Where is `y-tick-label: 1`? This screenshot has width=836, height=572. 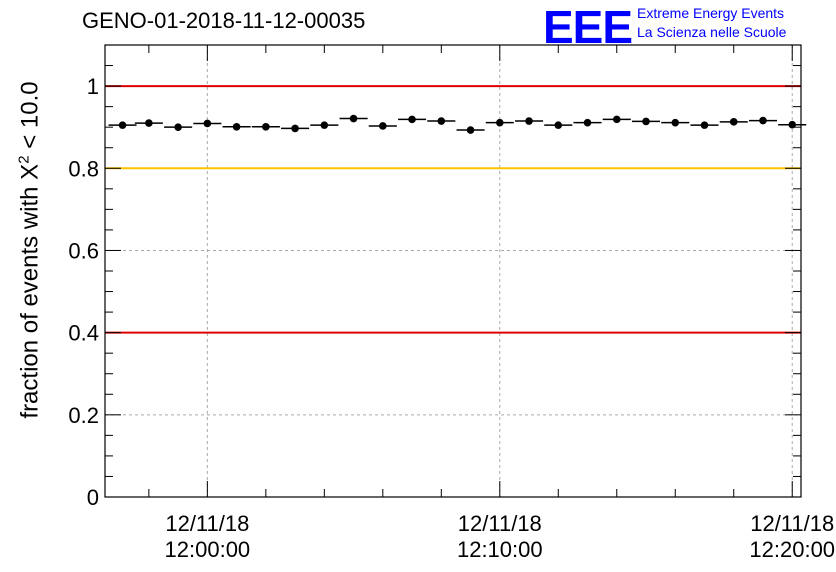 y-tick-label: 1 is located at coordinates (93, 86).